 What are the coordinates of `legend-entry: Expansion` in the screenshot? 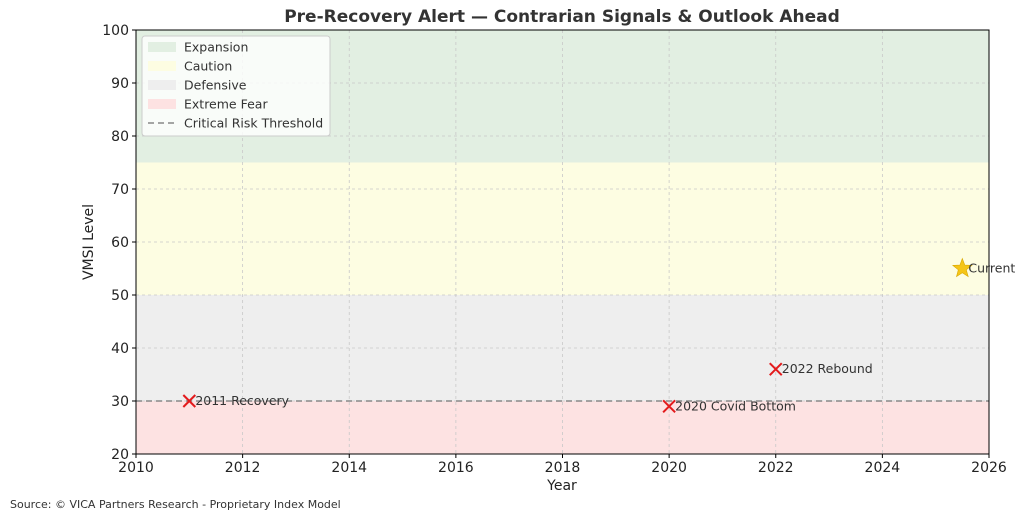 It's located at (216, 47).